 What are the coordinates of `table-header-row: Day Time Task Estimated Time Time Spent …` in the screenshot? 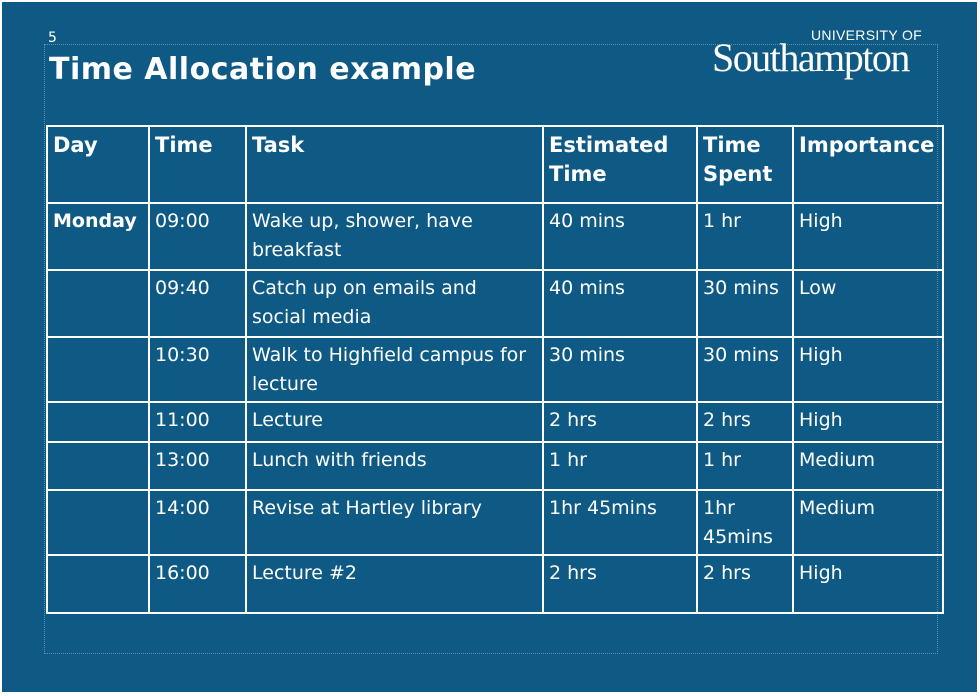 It's located at (495, 164).